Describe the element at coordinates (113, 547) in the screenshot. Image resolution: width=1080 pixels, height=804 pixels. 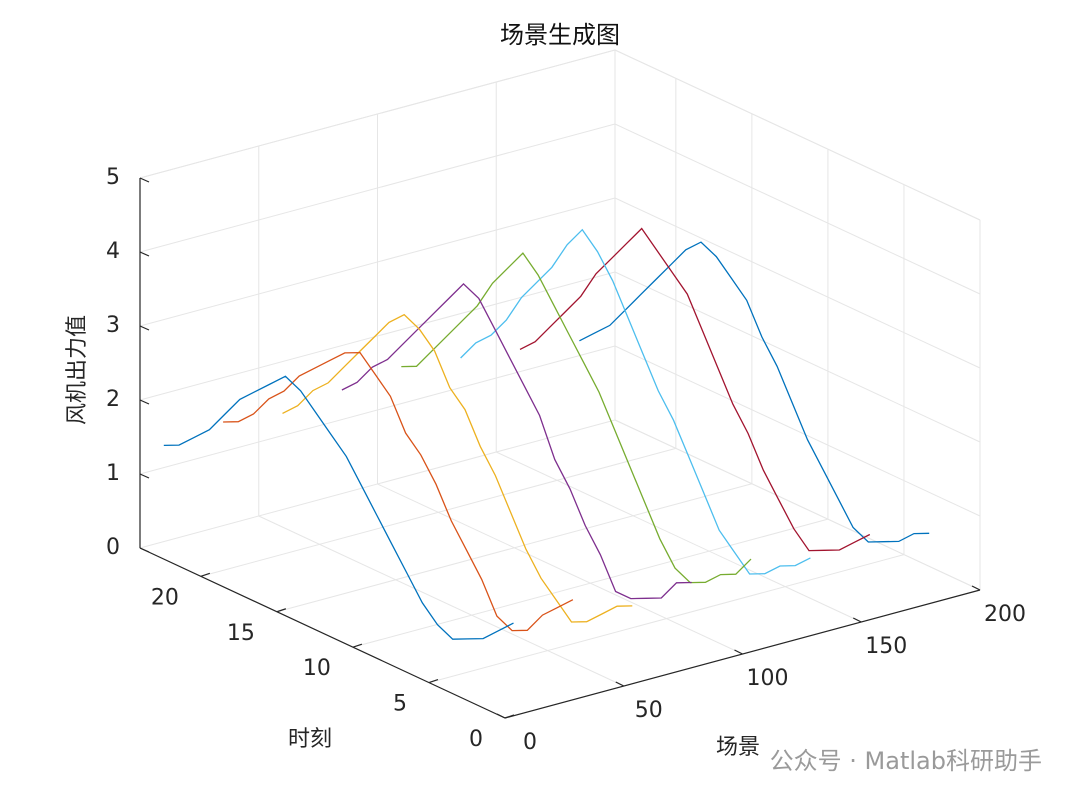
I see `z-tick-label: 0` at that location.